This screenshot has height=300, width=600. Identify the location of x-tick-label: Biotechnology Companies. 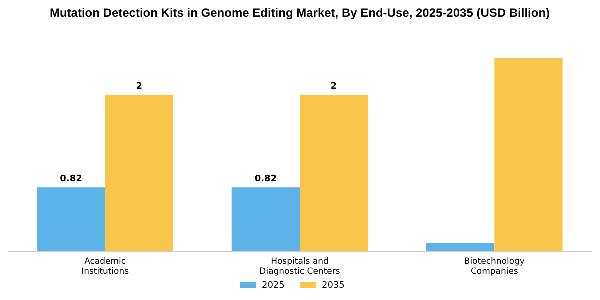
(494, 267).